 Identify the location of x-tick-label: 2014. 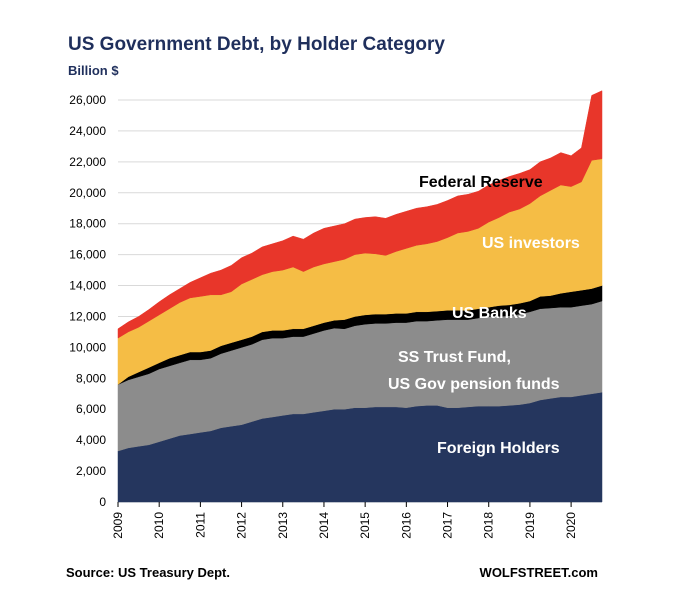
(324, 525).